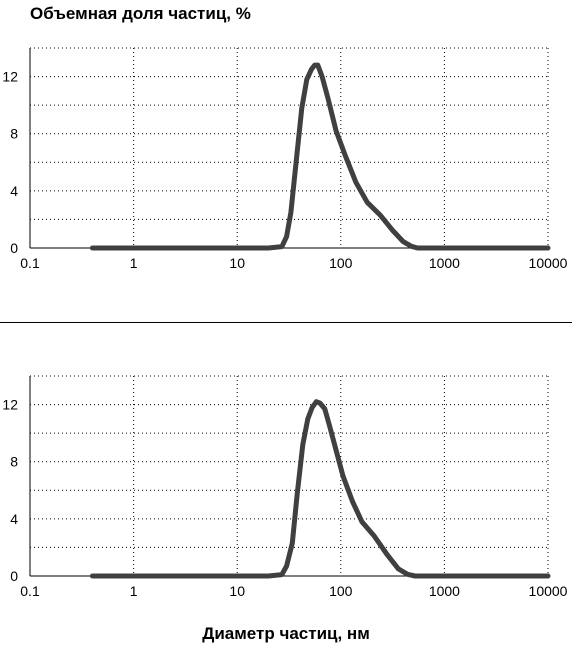 This screenshot has height=652, width=572. I want to click on chart-title: Объемная доля частиц, %, so click(140, 13).